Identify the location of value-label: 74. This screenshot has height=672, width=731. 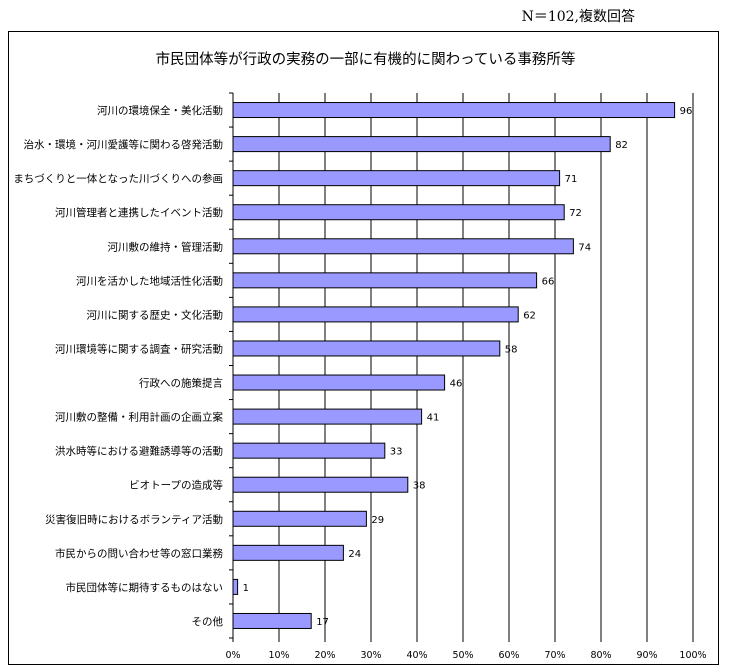
(584, 247).